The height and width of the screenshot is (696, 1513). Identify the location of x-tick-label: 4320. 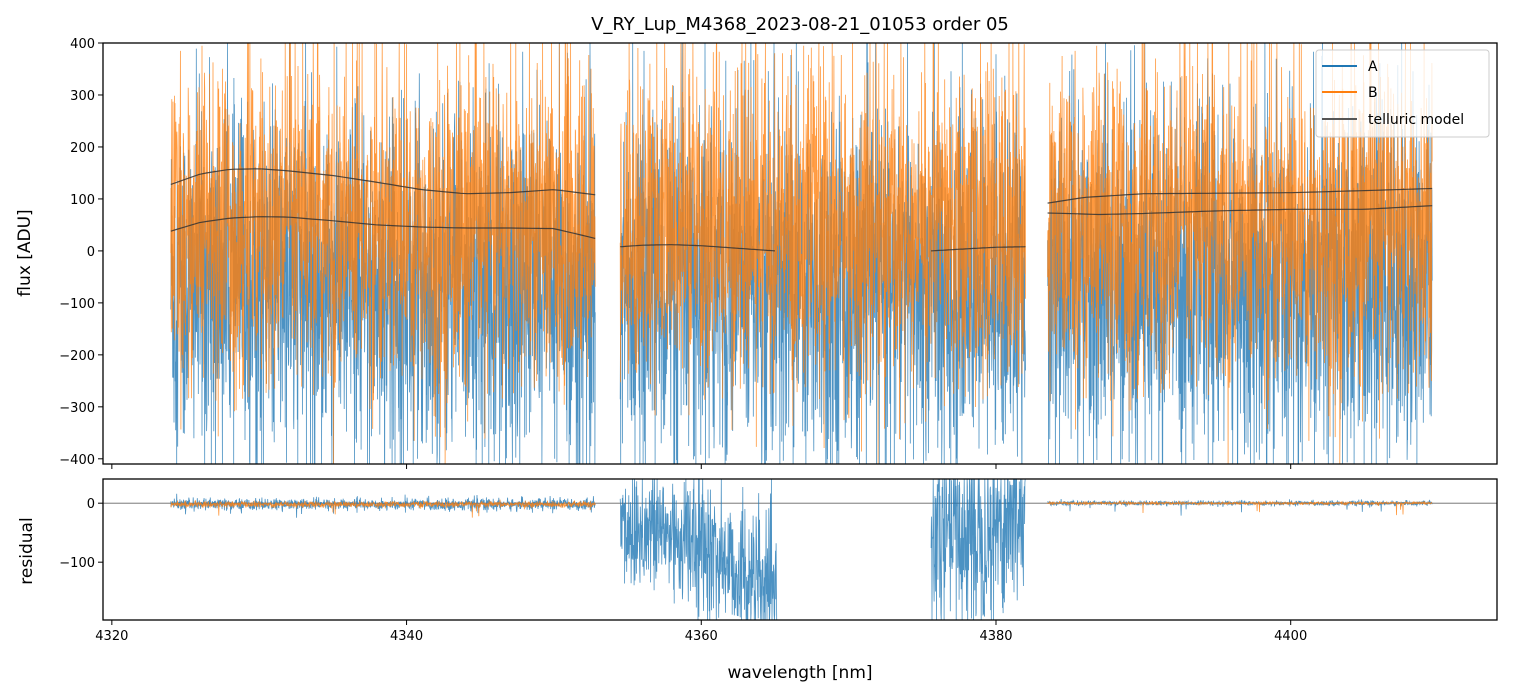
(111, 636).